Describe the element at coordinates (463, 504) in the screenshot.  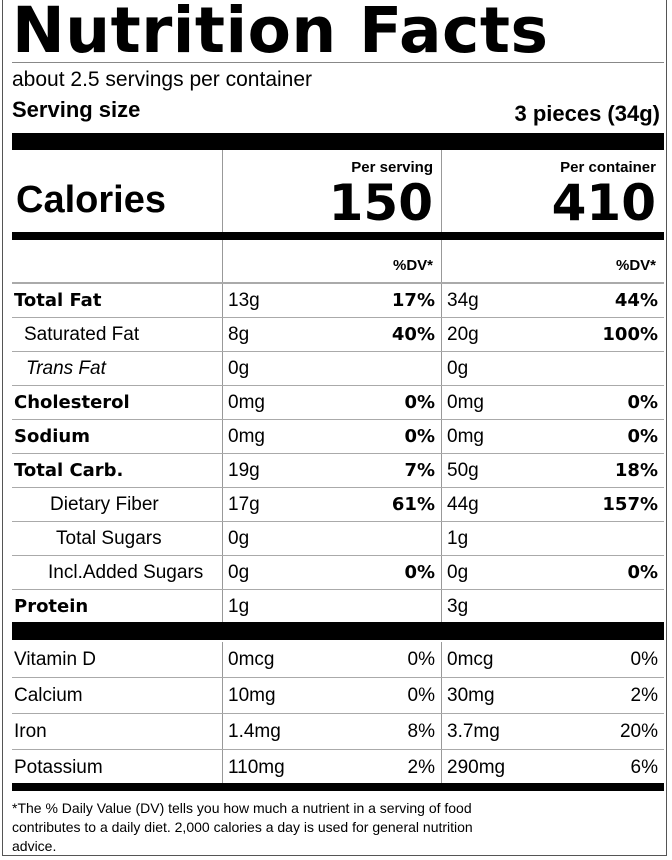
I see `container-amount: 44g` at that location.